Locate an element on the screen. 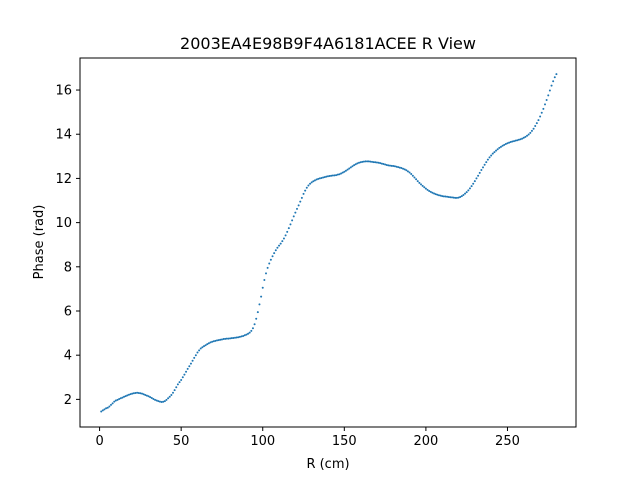  x-tick-label: 100 is located at coordinates (262, 441).